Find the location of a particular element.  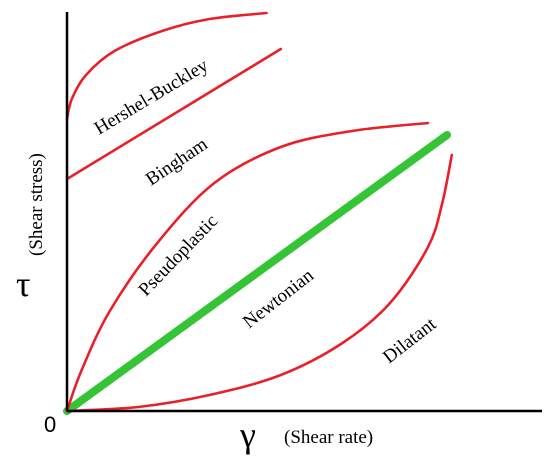

y-axis-label: (Shear stress) is located at coordinates (36, 204).